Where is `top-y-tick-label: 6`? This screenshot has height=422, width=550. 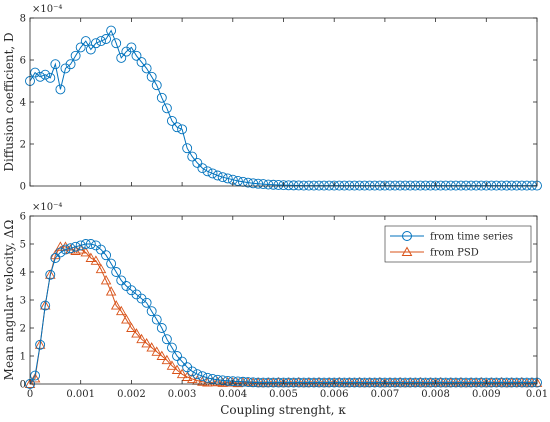
top-y-tick-label: 6 is located at coordinates (23, 61).